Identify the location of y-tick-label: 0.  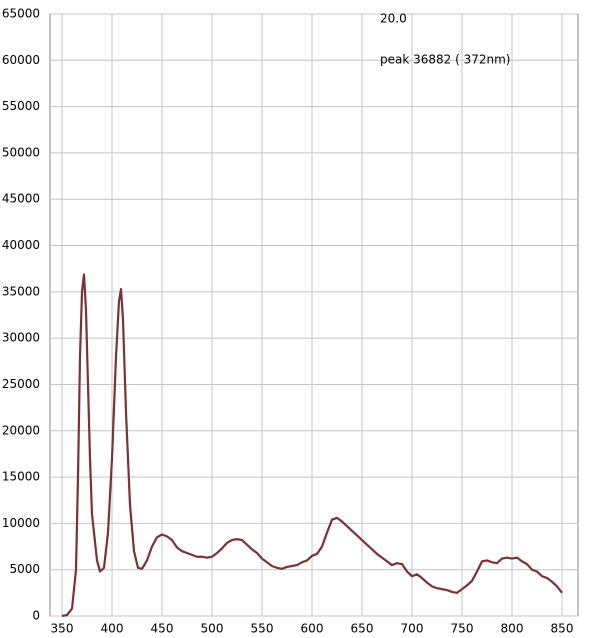
(36, 616).